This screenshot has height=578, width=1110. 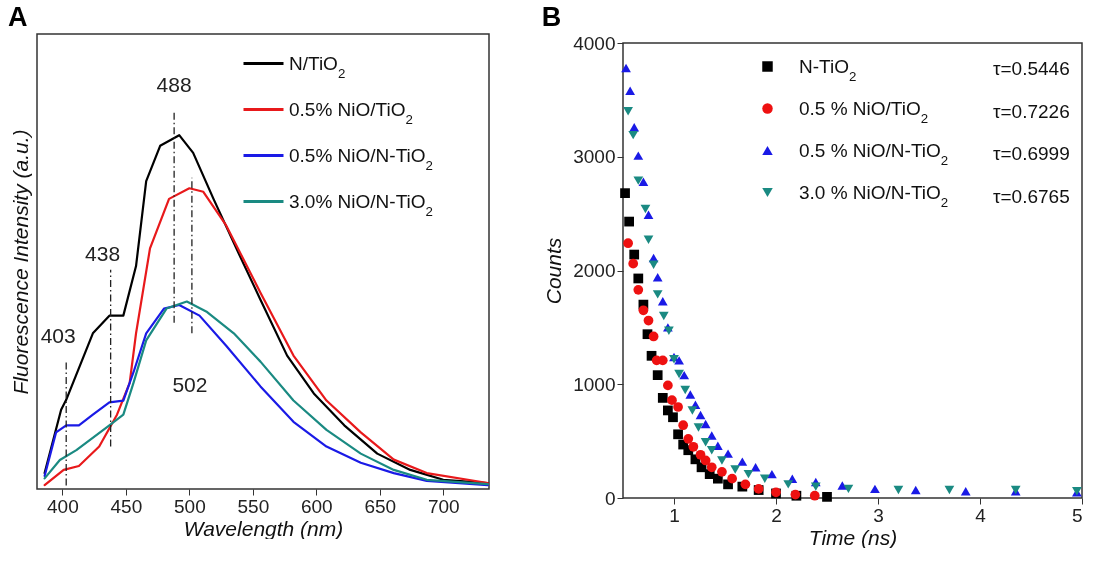 What do you see at coordinates (190, 385) in the screenshot?
I see `ref-line-label: 502` at bounding box center [190, 385].